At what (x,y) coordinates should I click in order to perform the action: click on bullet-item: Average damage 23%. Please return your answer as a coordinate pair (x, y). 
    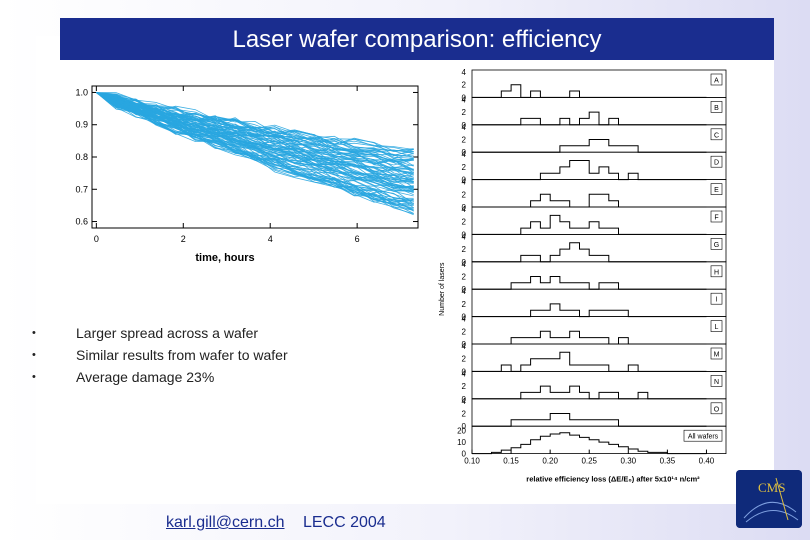
    Looking at the image, I should click on (158, 377).